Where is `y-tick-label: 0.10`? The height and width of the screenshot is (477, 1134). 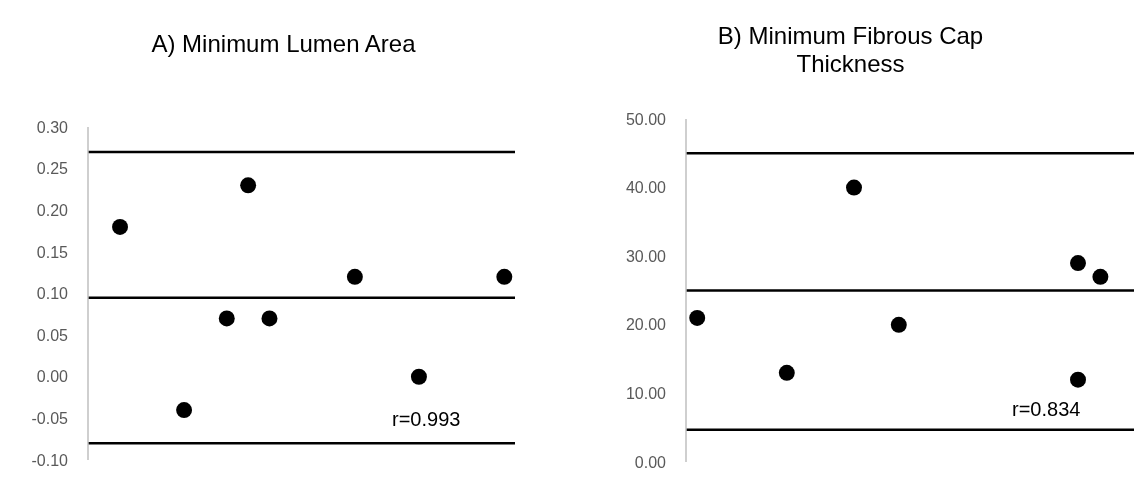
y-tick-label: 0.10 is located at coordinates (52, 294).